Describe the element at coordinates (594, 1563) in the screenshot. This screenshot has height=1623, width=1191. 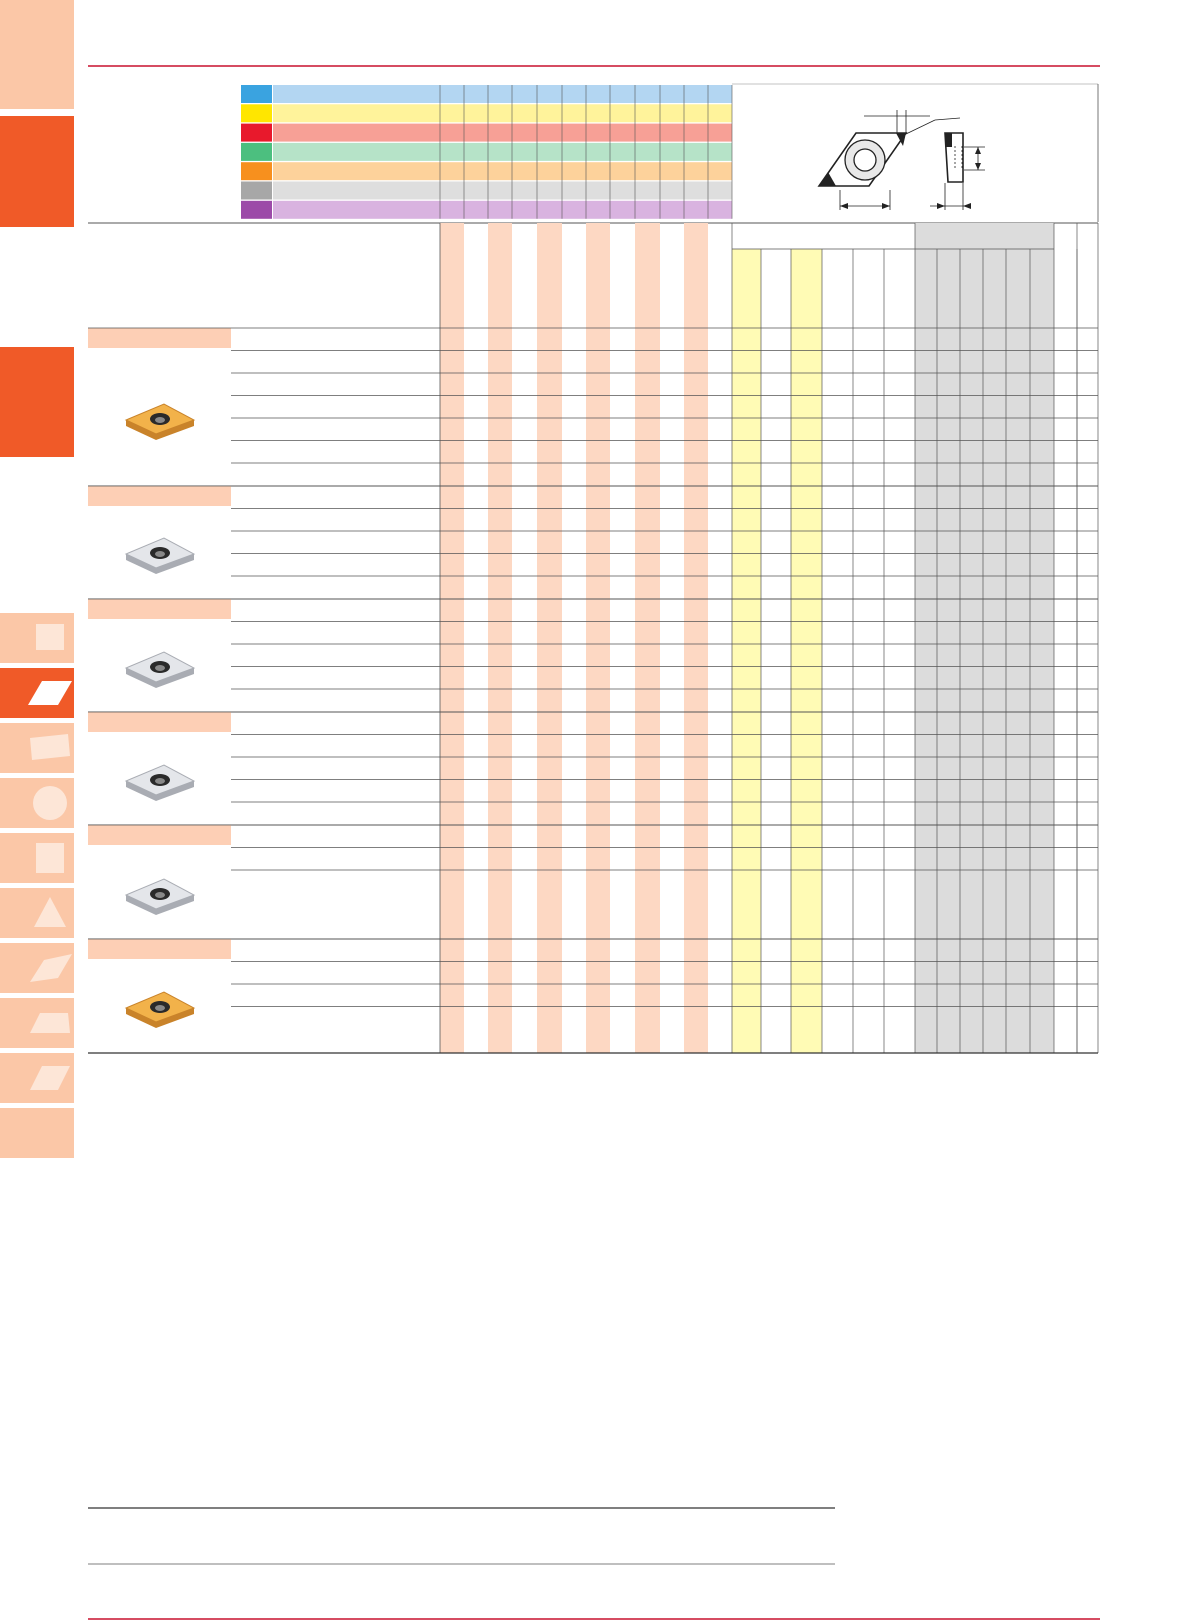
I see `footer-rules` at that location.